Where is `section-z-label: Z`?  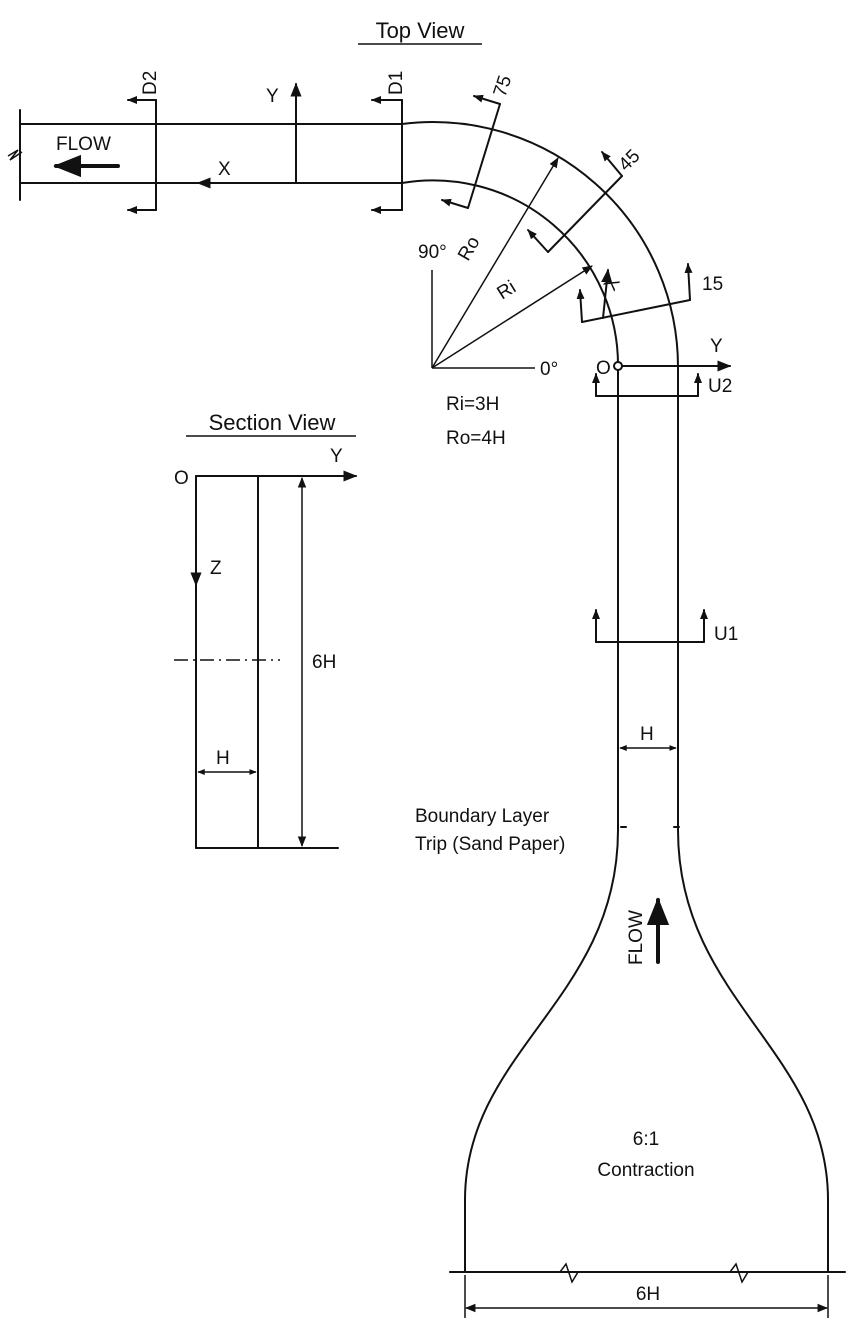 section-z-label: Z is located at coordinates (216, 568).